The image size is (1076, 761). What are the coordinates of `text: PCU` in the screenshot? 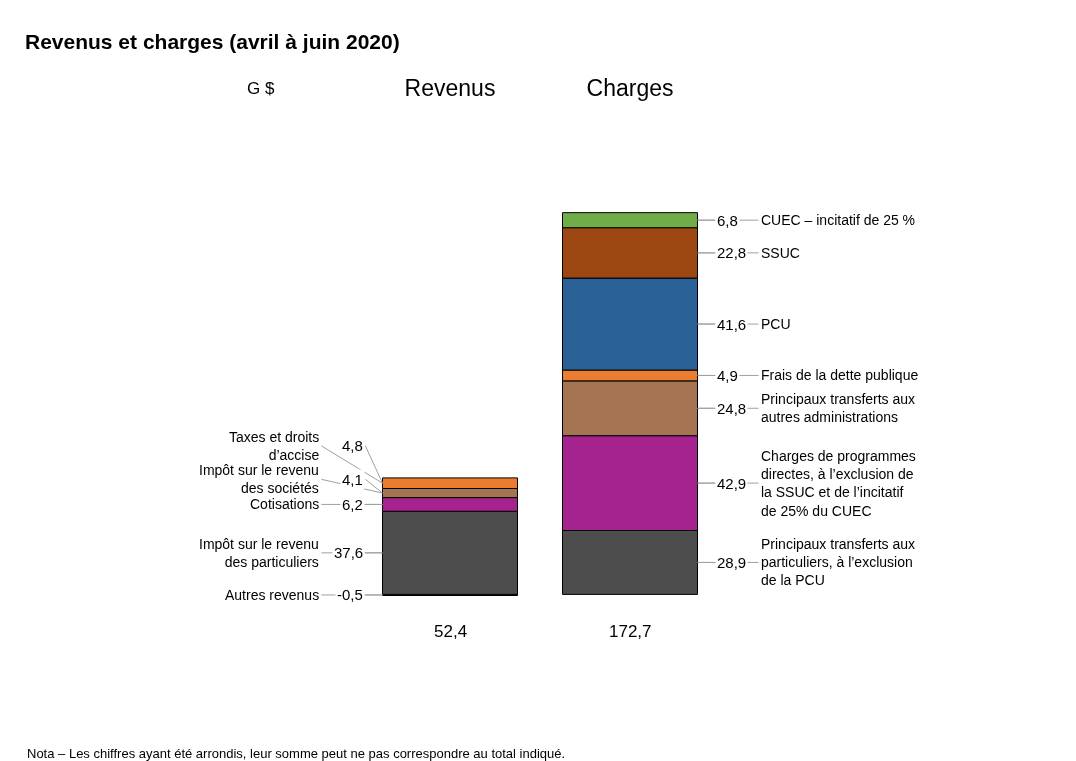 It's located at (776, 324).